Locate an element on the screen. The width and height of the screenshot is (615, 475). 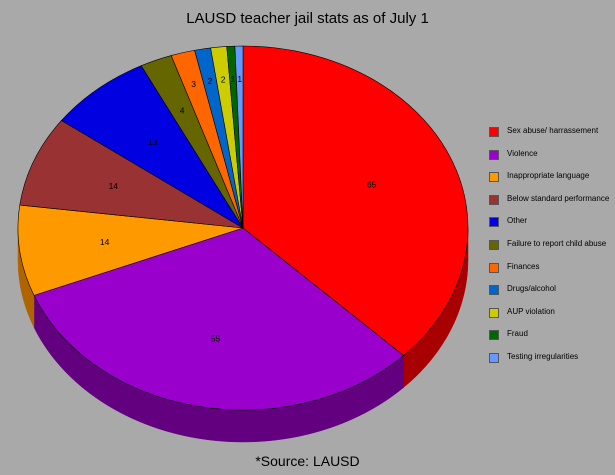
legend-item-violence: Violence is located at coordinates (550, 160).